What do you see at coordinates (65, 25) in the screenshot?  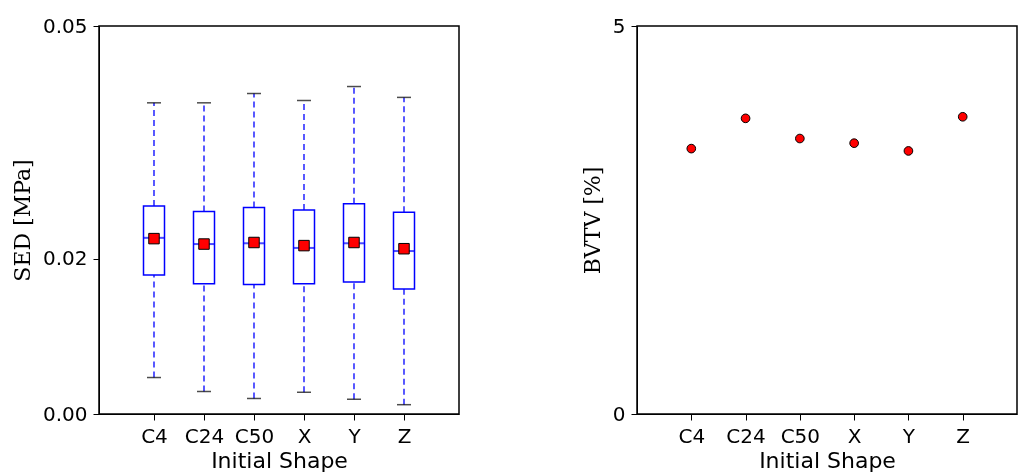 I see `y-tick-label: 0.05` at bounding box center [65, 25].